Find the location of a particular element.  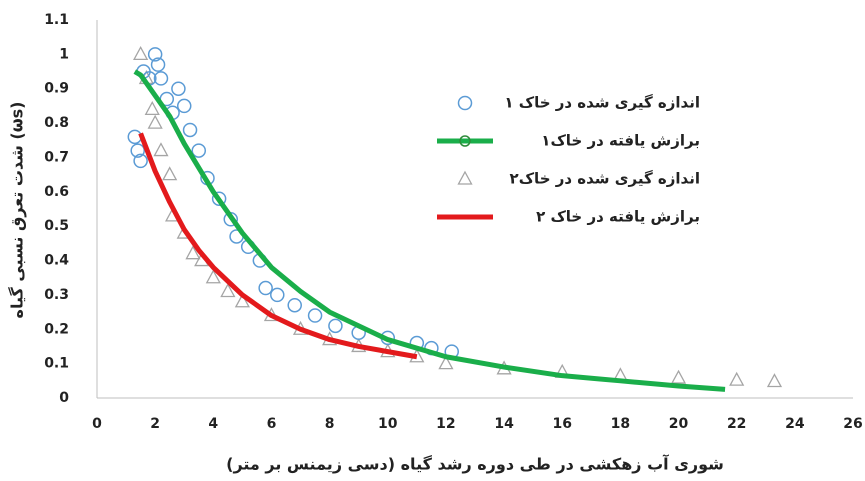

legend-label: برازش یافته در خاک ۲ is located at coordinates (618, 217).